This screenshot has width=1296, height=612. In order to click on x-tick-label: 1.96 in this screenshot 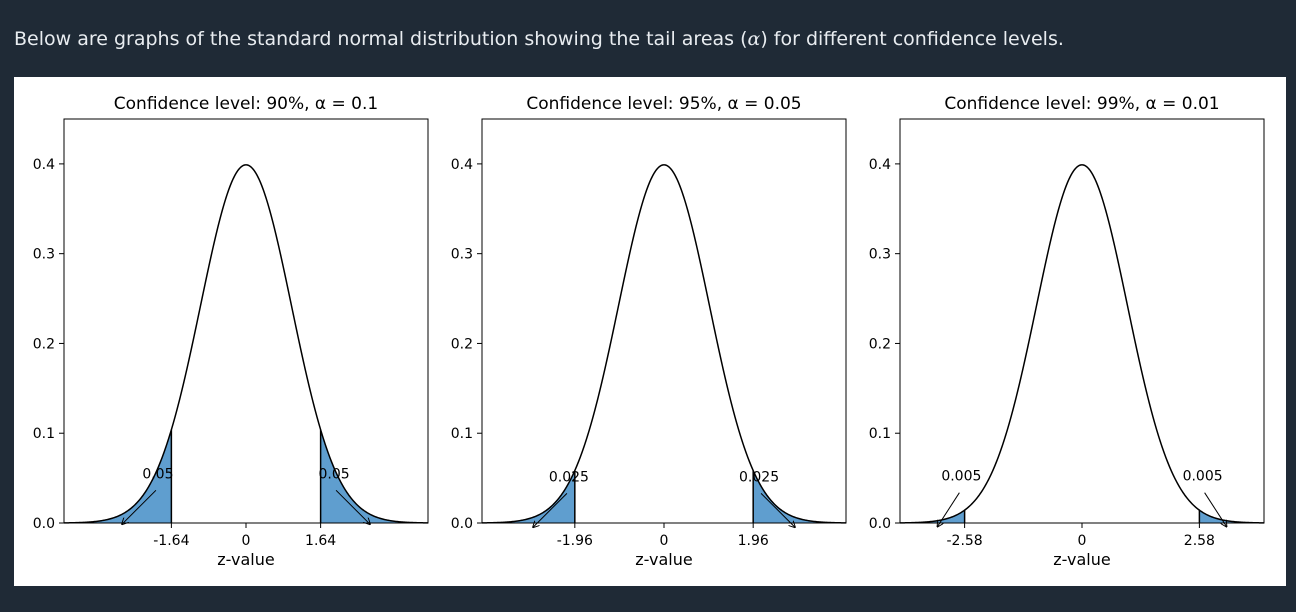, I will do `click(753, 541)`.